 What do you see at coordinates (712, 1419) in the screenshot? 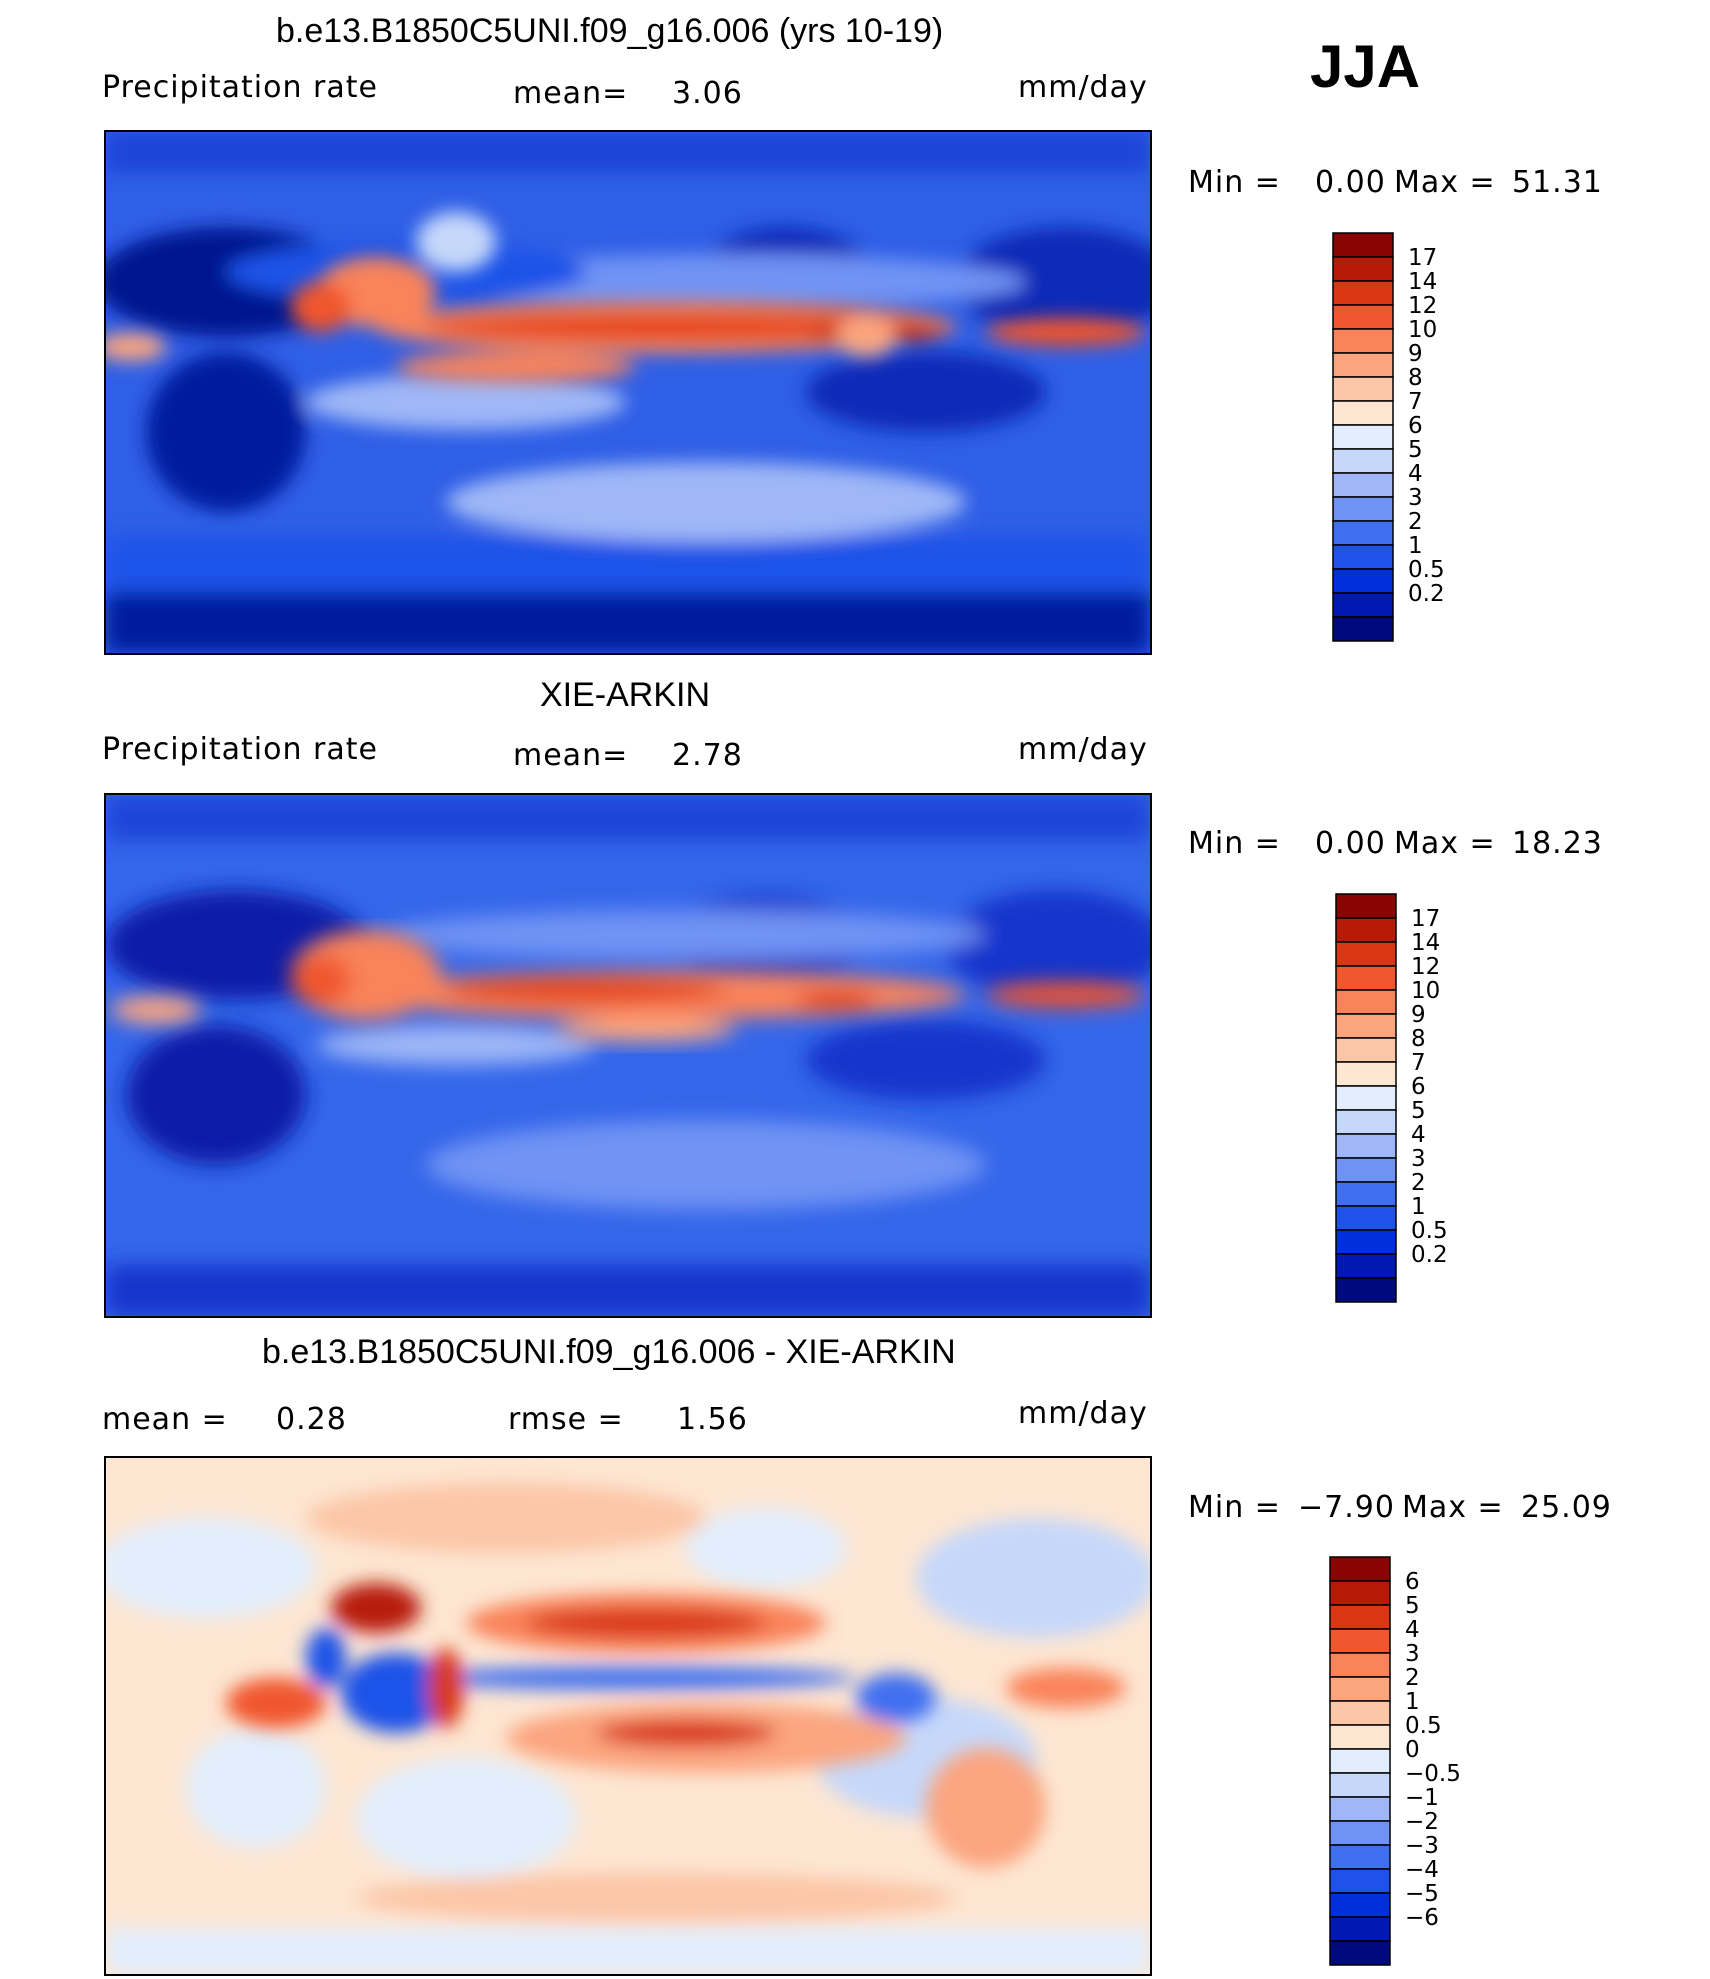
I see `panel3-rmse-value: 1.56` at bounding box center [712, 1419].